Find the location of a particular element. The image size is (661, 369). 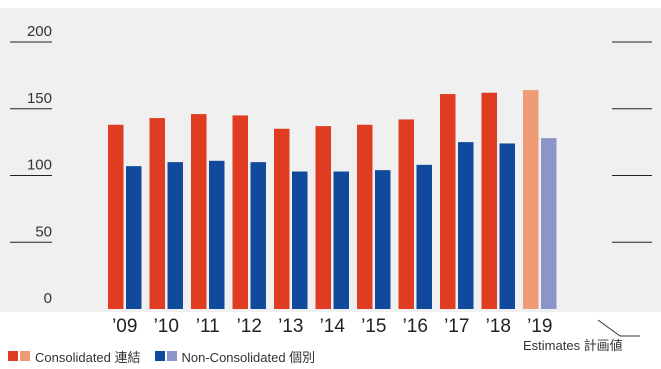

x-axis-labels: ’09 ’10 ’11 ’12 ’13 ’14 ’15 ’16 ’17 ’18 ’19 is located at coordinates (332, 326).